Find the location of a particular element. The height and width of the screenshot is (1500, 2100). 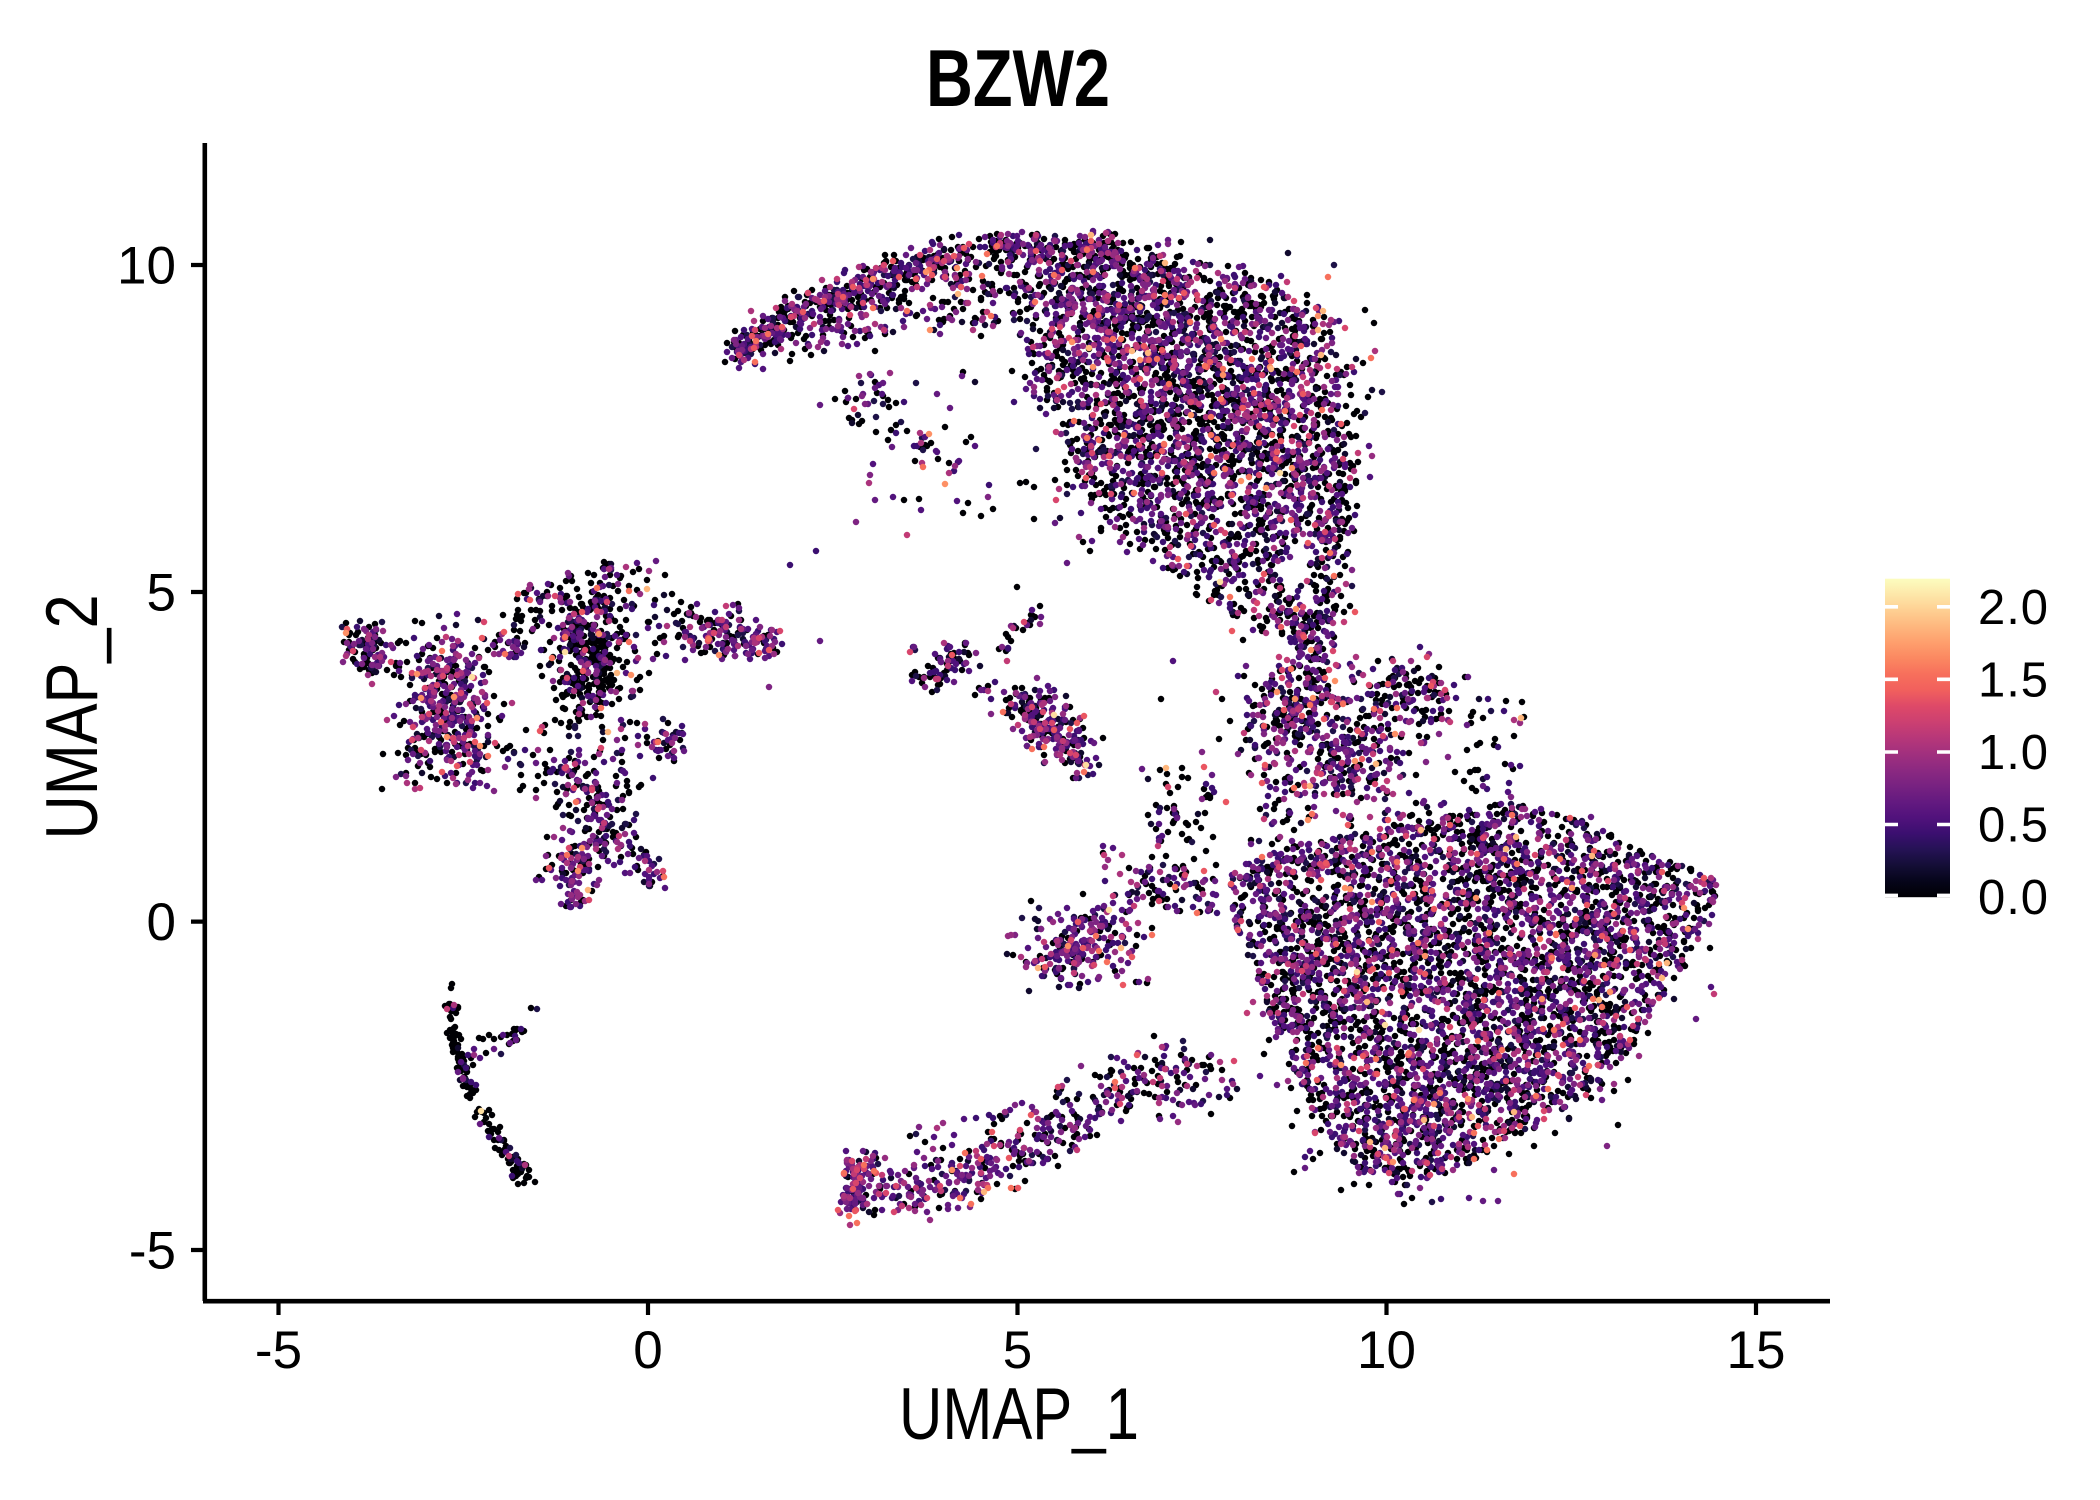

svg-text: 1.5 is located at coordinates (2013, 680).